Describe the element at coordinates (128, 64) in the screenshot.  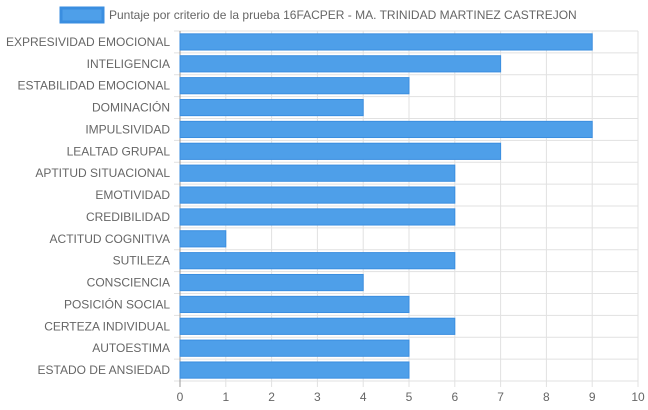
I see `y-tick-label: INTELIGENCIA` at that location.